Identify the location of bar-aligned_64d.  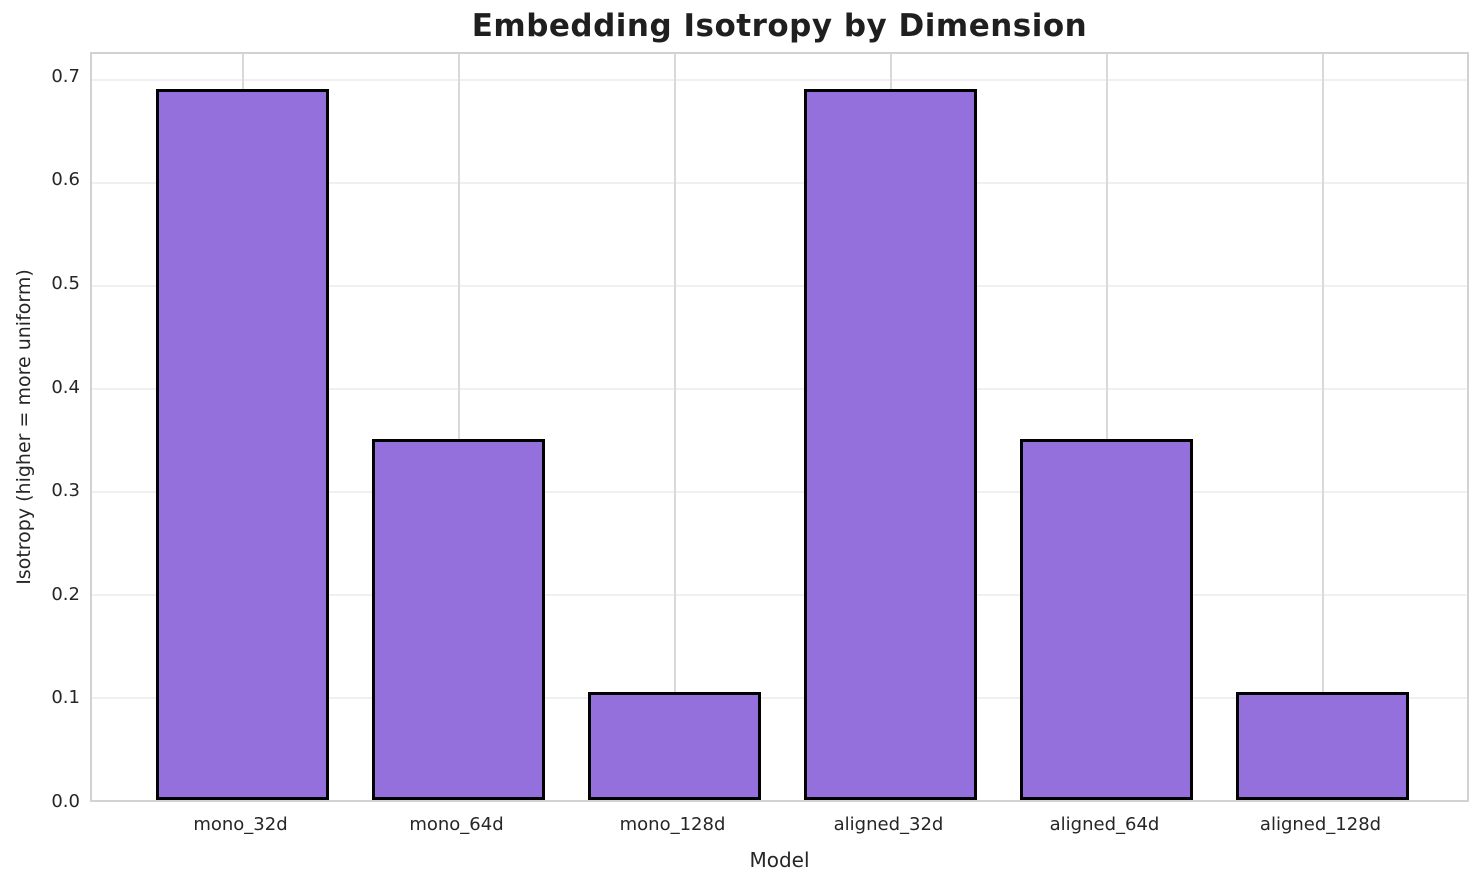
(1106, 619).